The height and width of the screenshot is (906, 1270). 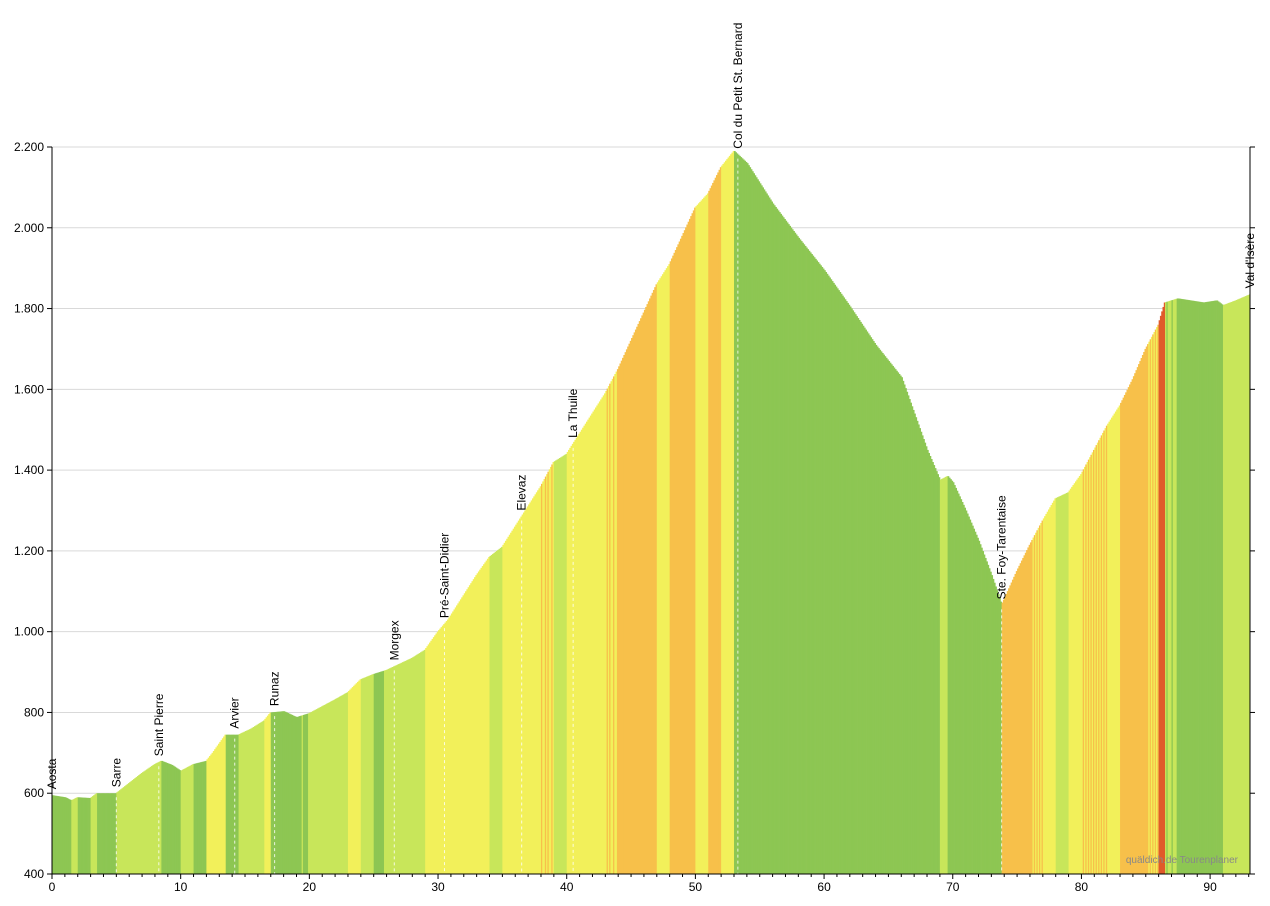 I want to click on x-tick-label: 30, so click(x=438, y=887).